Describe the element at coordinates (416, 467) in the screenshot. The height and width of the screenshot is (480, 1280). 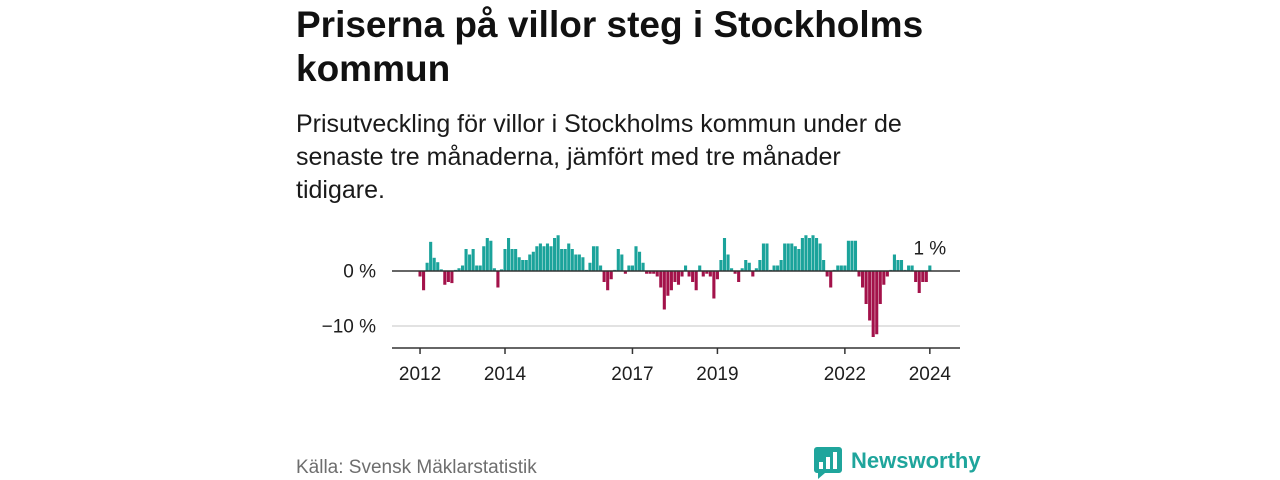
I see `source-note: Källa: Svensk Mäklarstatistik` at that location.